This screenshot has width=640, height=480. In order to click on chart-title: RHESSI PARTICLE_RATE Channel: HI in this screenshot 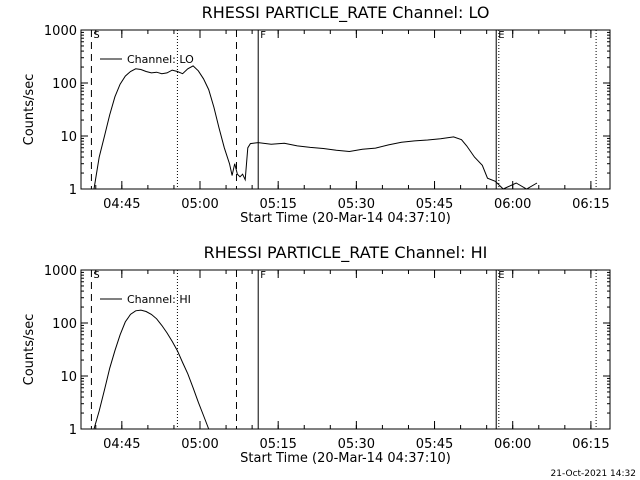, I will do `click(346, 253)`.